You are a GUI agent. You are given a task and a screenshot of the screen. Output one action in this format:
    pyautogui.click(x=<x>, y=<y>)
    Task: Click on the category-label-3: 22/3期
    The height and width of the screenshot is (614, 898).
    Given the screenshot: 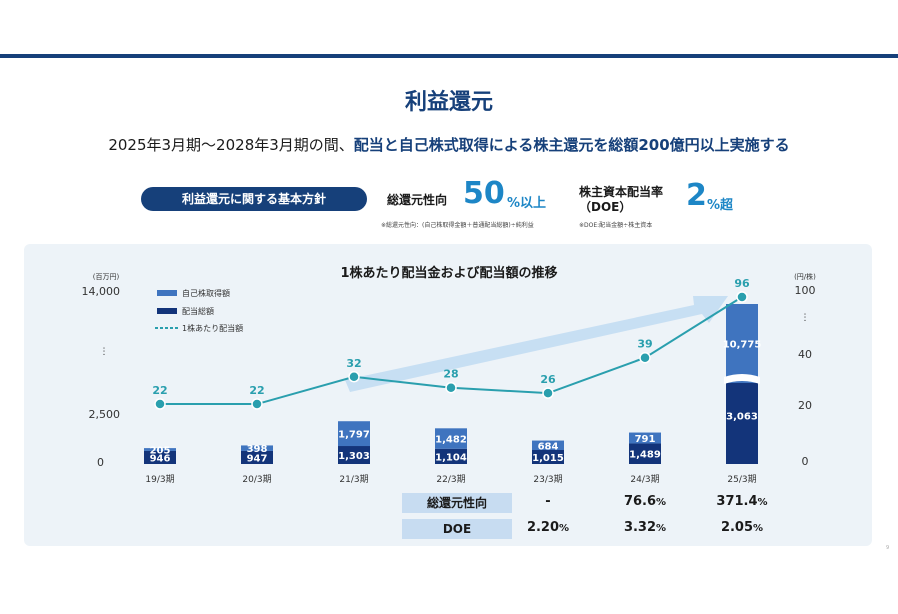 What is the action you would take?
    pyautogui.click(x=450, y=479)
    